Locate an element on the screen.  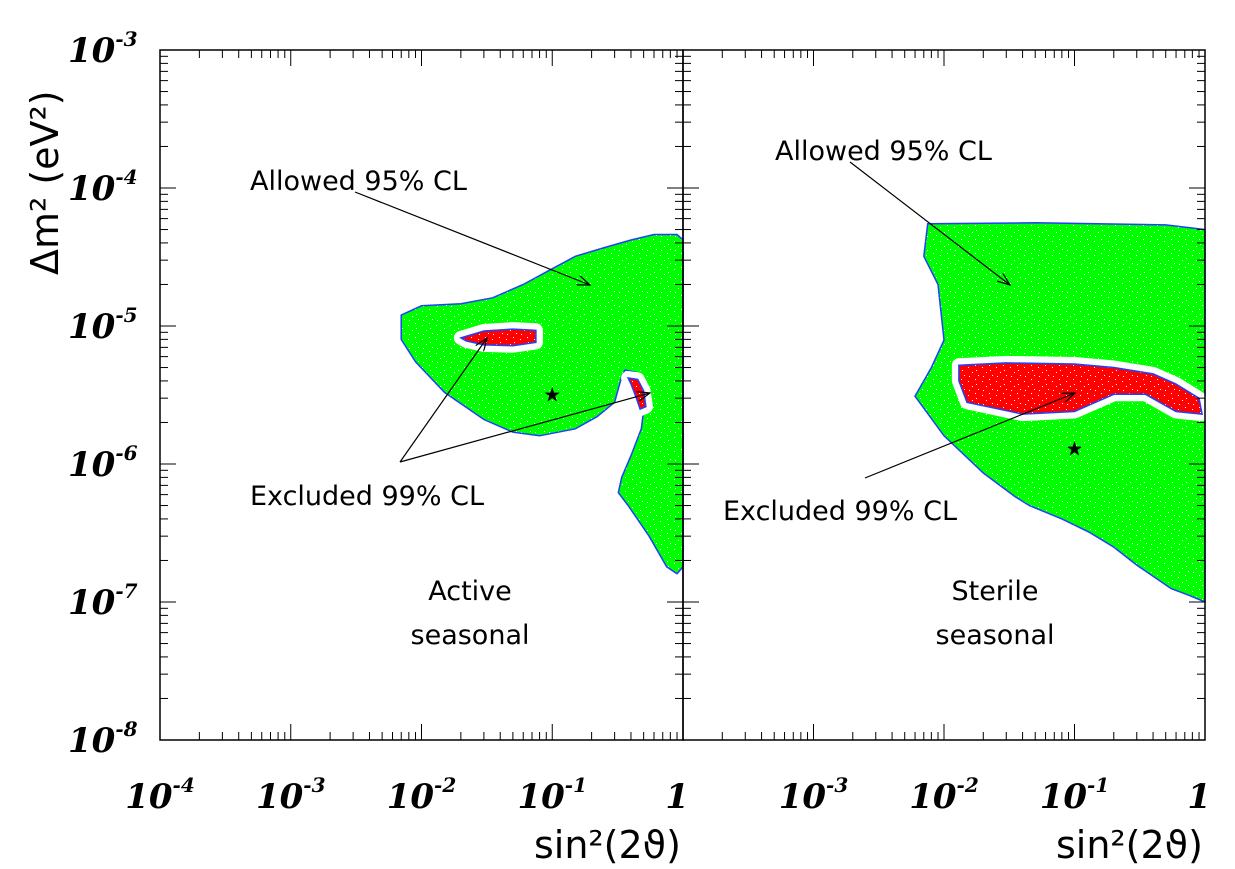
panel-label: Active is located at coordinates (470, 591).